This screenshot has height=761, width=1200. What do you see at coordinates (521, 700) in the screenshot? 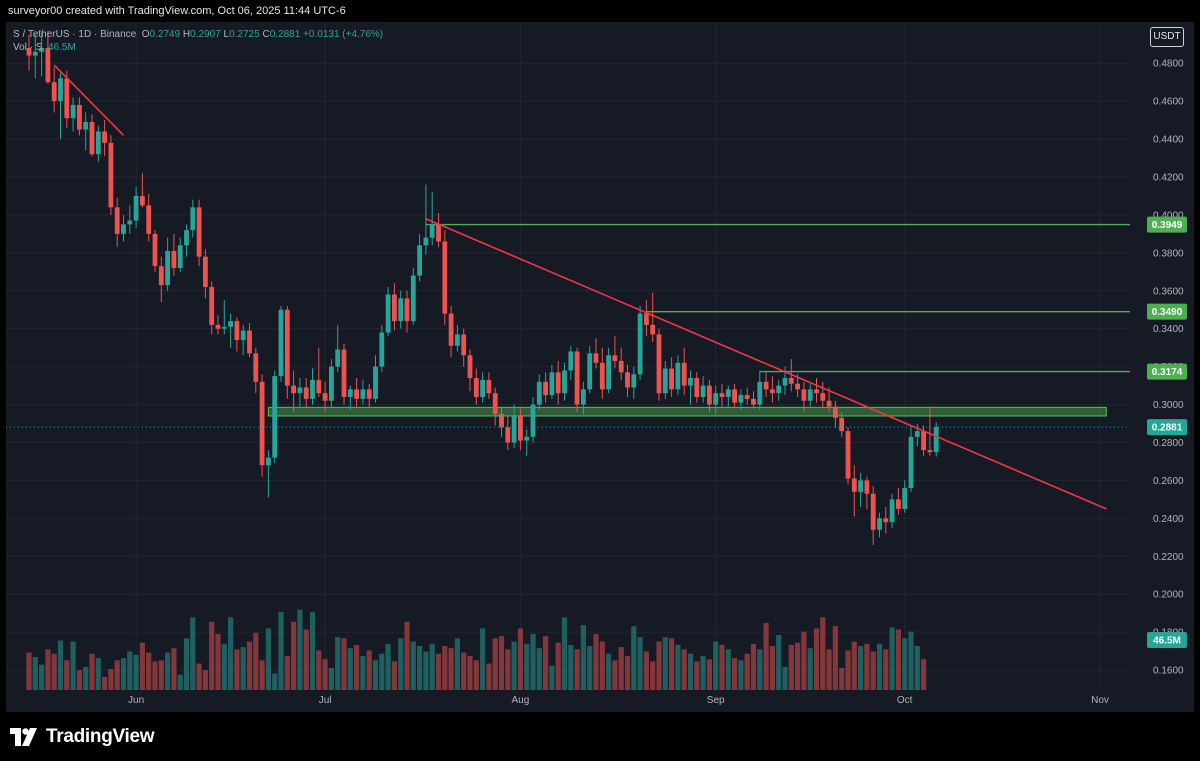
I see `time-tick-label: Aug` at bounding box center [521, 700].